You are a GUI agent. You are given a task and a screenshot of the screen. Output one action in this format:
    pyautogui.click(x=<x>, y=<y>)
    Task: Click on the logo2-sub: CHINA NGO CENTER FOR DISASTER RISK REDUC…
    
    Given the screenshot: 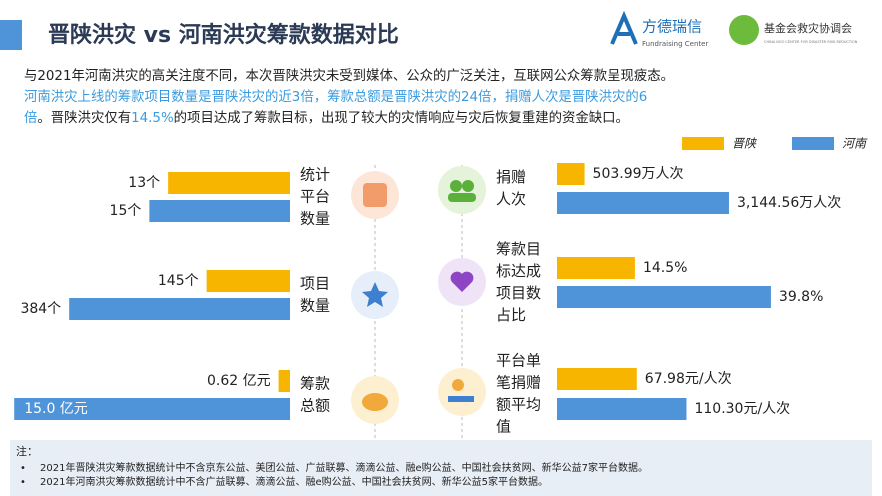 What is the action you would take?
    pyautogui.click(x=811, y=42)
    